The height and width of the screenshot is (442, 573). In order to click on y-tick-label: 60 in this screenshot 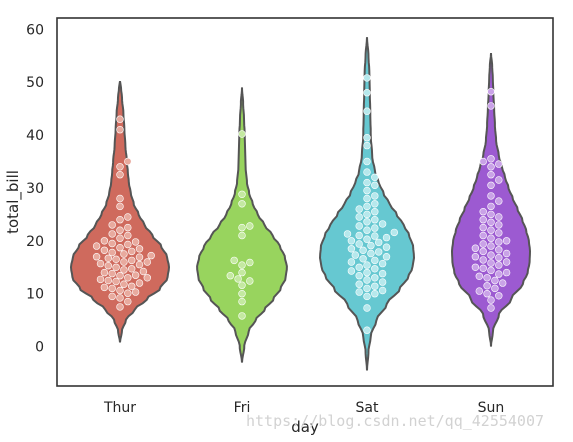, I will do `click(35, 30)`.